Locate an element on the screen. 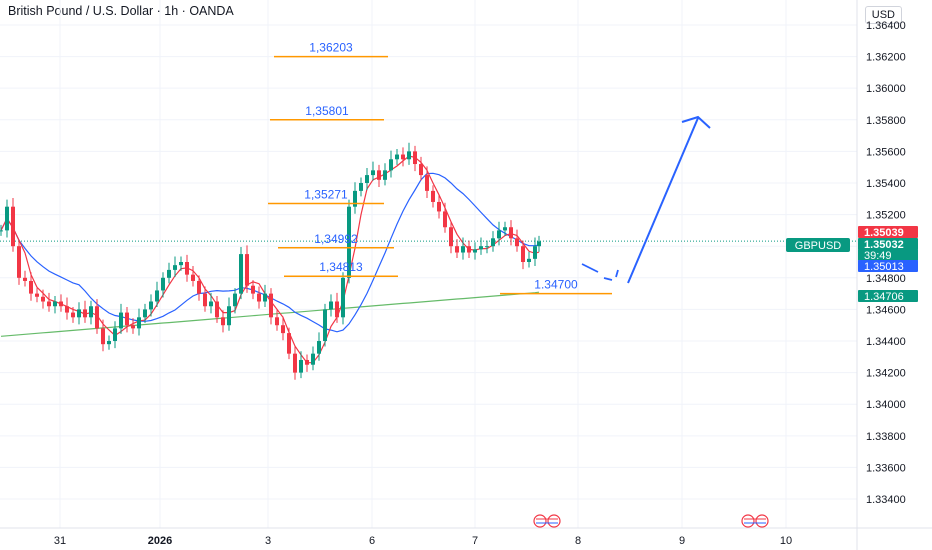 The image size is (932, 550). symbol-badge is located at coordinates (818, 245).